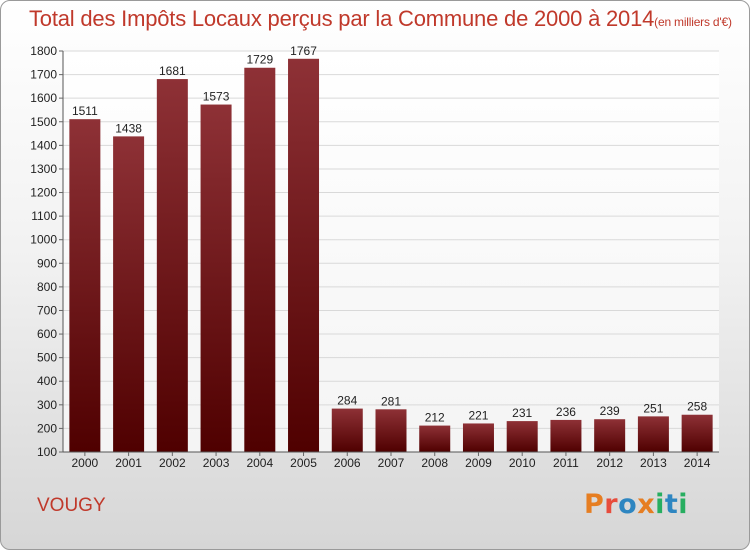 This screenshot has width=750, height=550. I want to click on x-tick-label: 2007, so click(391, 463).